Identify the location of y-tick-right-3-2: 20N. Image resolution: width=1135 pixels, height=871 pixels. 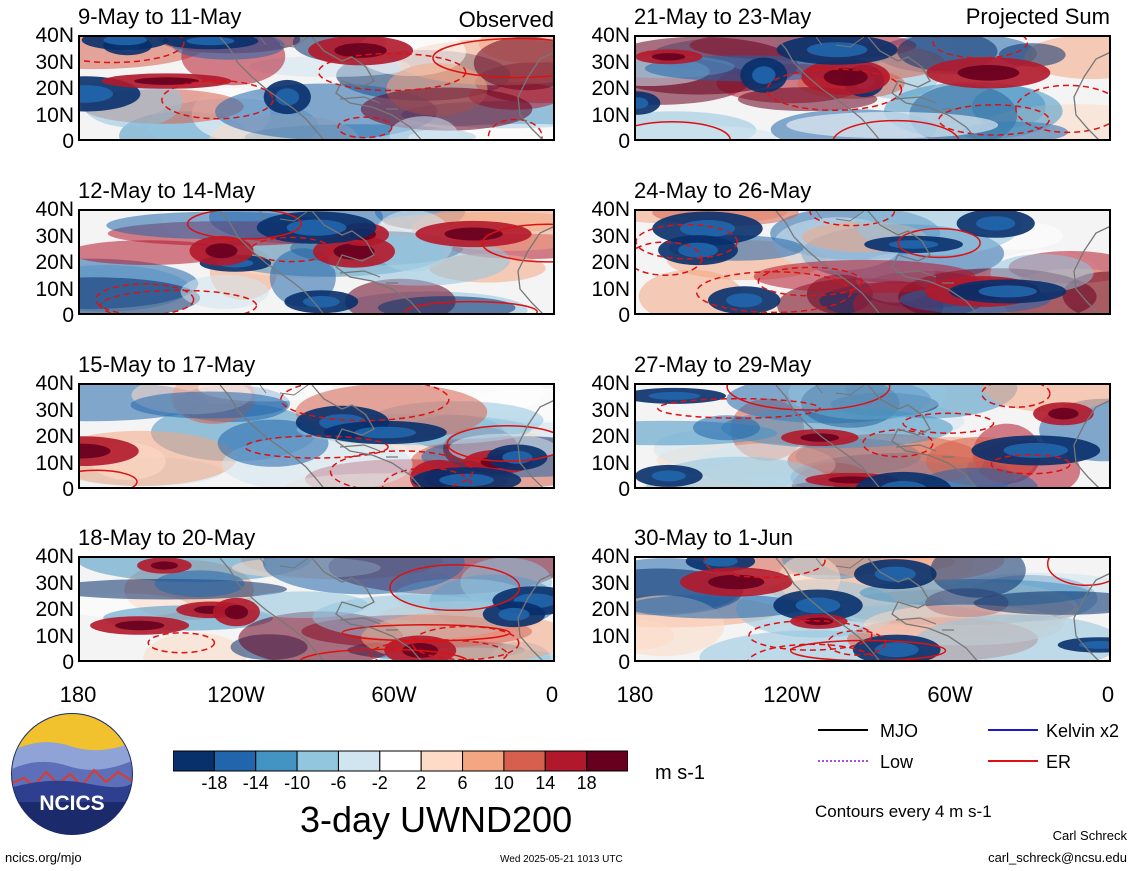
(610, 436).